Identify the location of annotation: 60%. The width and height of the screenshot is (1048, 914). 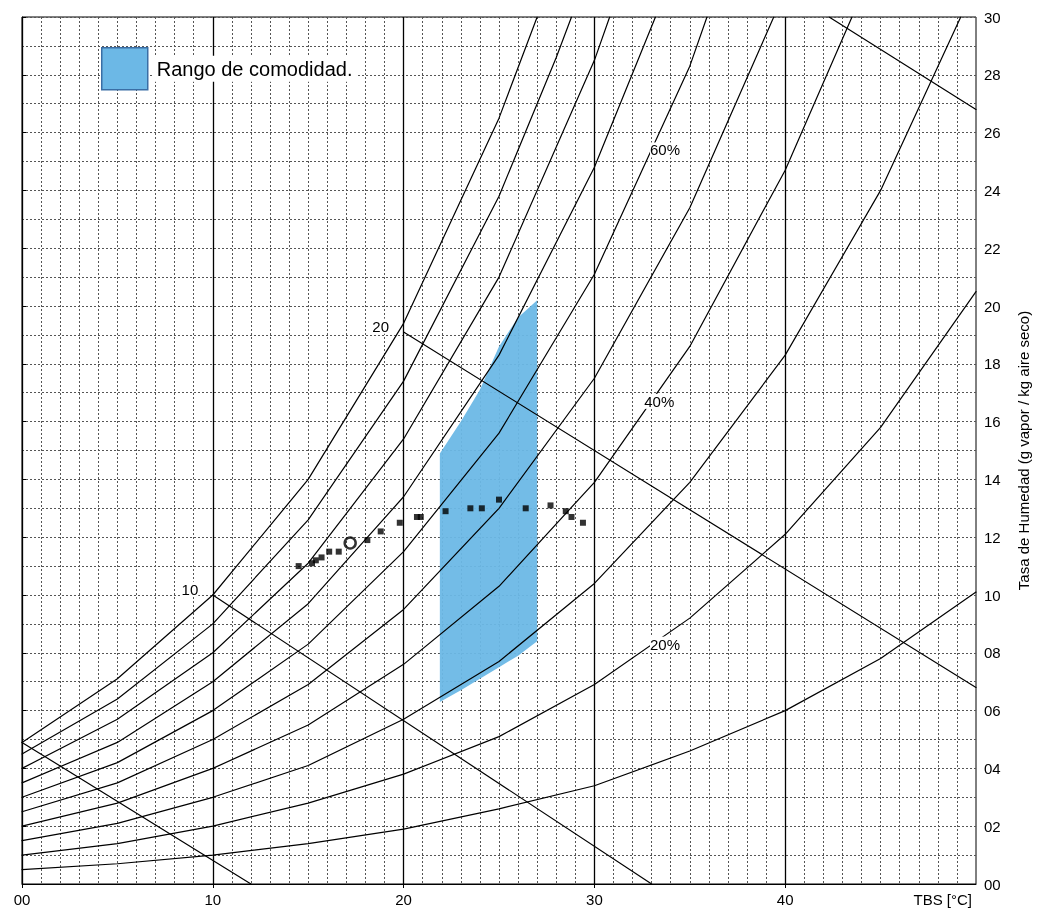
(665, 150).